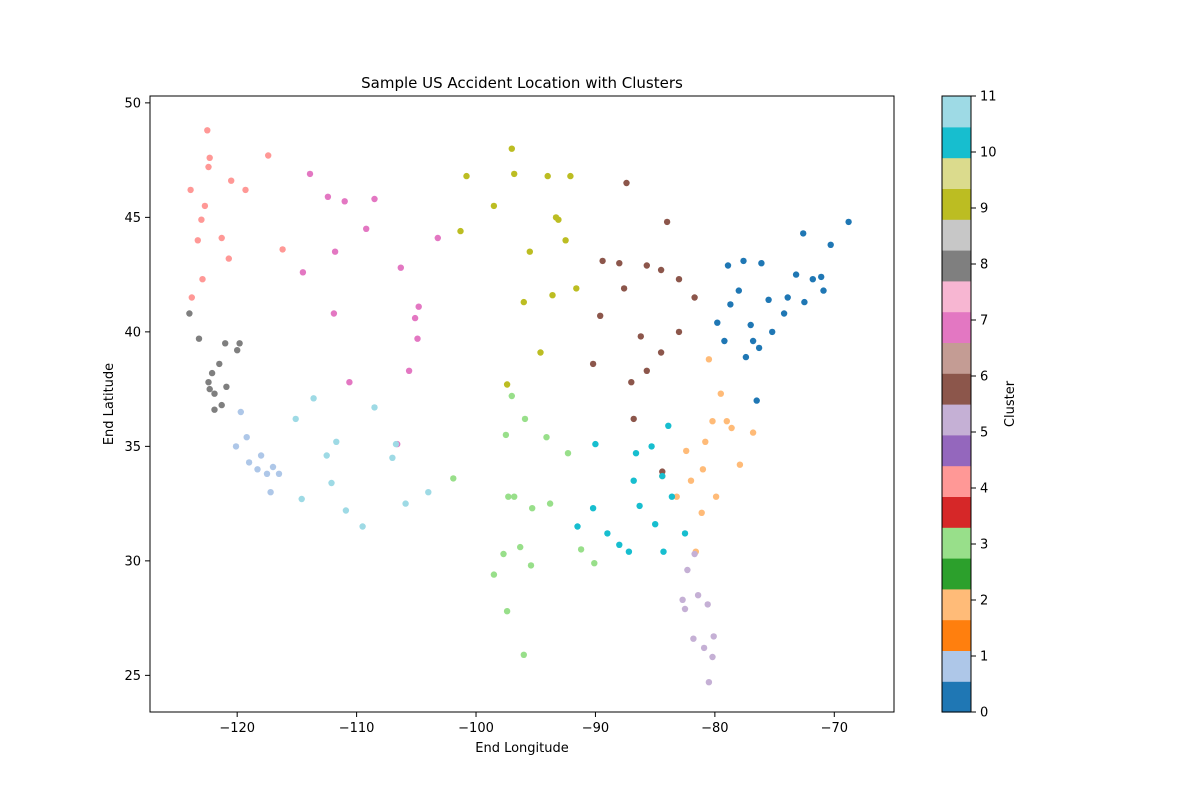 The width and height of the screenshot is (1200, 804). Describe the element at coordinates (533, 724) in the screenshot. I see `x-axis-ticks: −120 −110 −100 −90 −80 −70` at that location.